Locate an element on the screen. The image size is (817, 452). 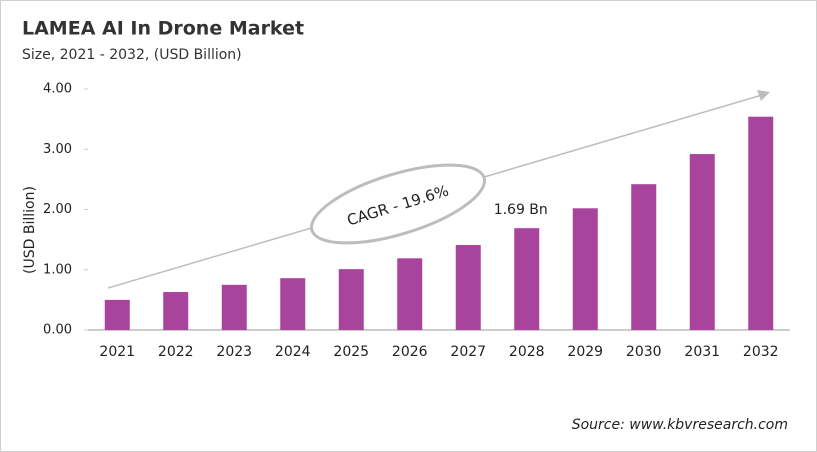
x-tick-label: 2029 is located at coordinates (585, 352).